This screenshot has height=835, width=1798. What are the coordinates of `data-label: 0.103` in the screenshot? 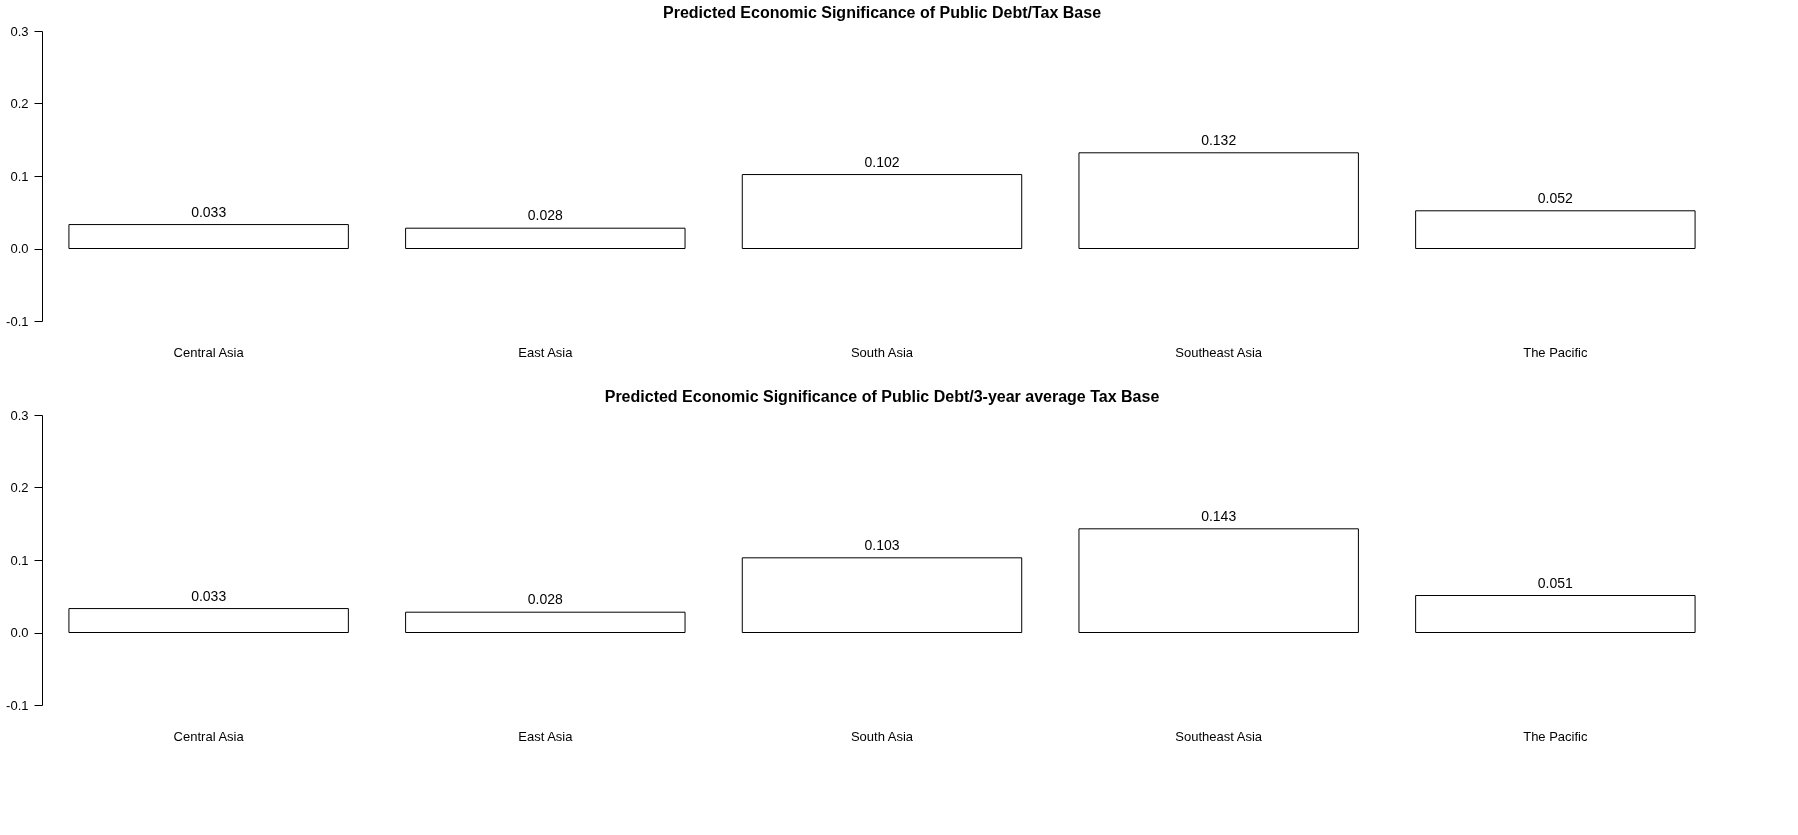 It's located at (882, 544).